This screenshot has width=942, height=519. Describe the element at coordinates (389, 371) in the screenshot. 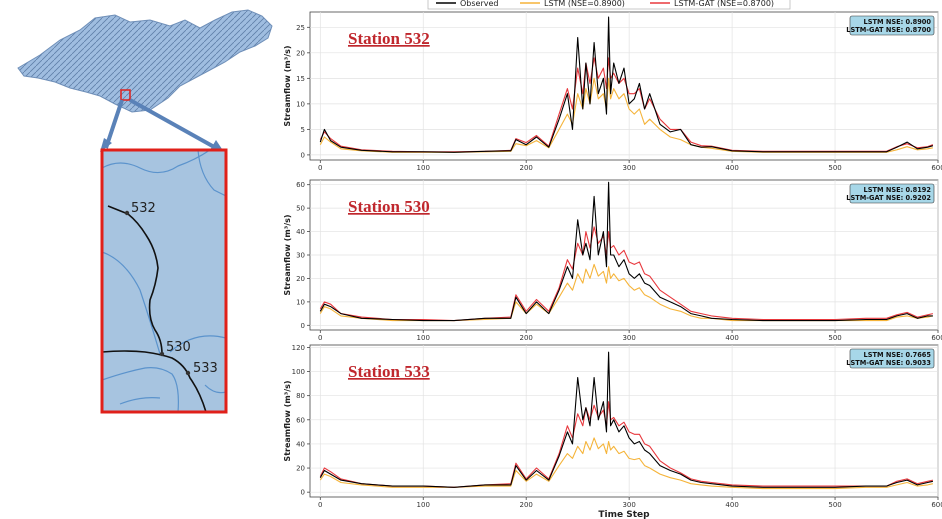

I see `station-title: Station 533` at that location.